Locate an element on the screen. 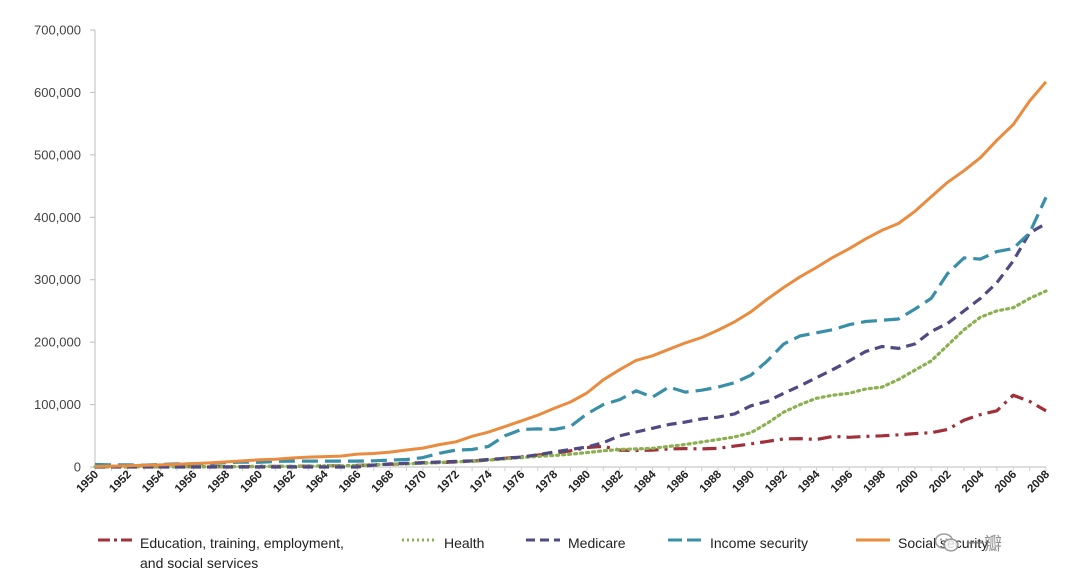 Image resolution: width=1080 pixels, height=584 pixels. x-tick-label: 2004 is located at coordinates (973, 481).